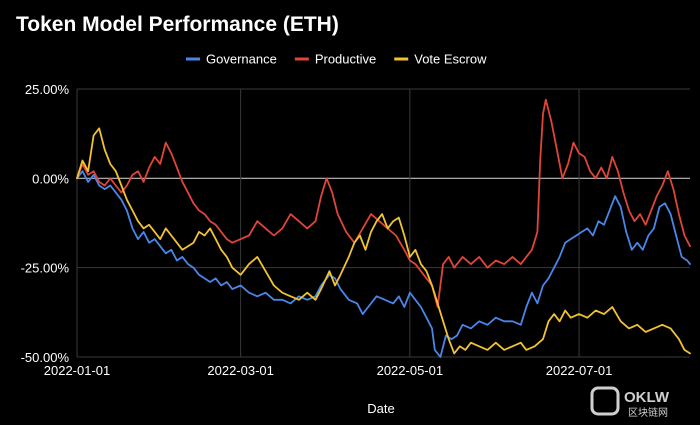  What do you see at coordinates (605, 401) in the screenshot?
I see `watermark-q-icon` at bounding box center [605, 401].